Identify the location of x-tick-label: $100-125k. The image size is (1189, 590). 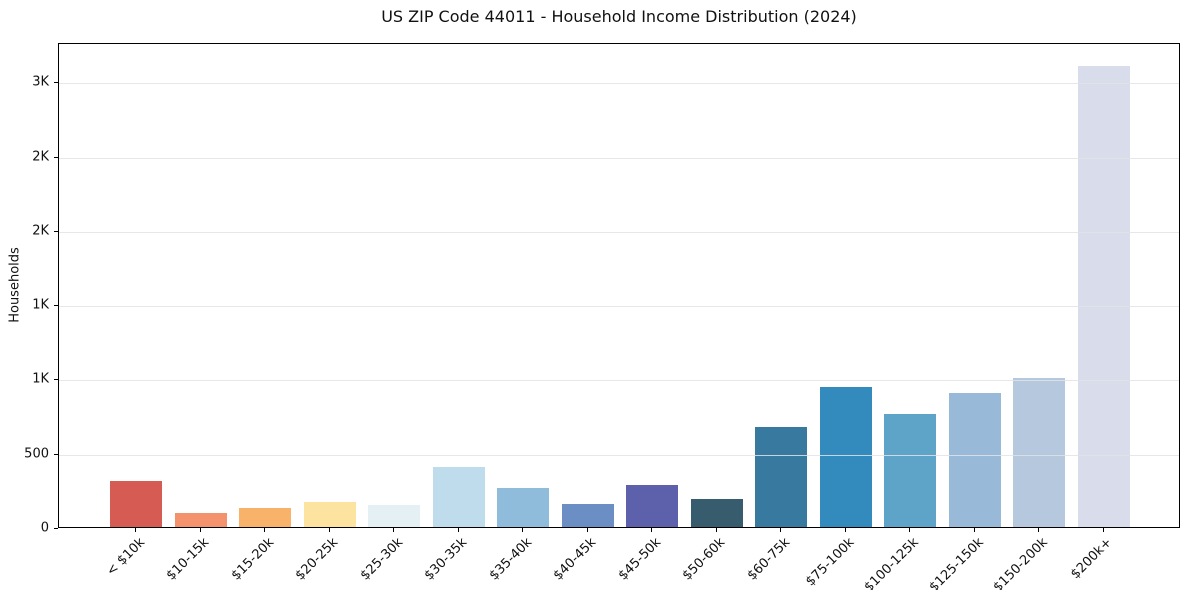
(891, 562).